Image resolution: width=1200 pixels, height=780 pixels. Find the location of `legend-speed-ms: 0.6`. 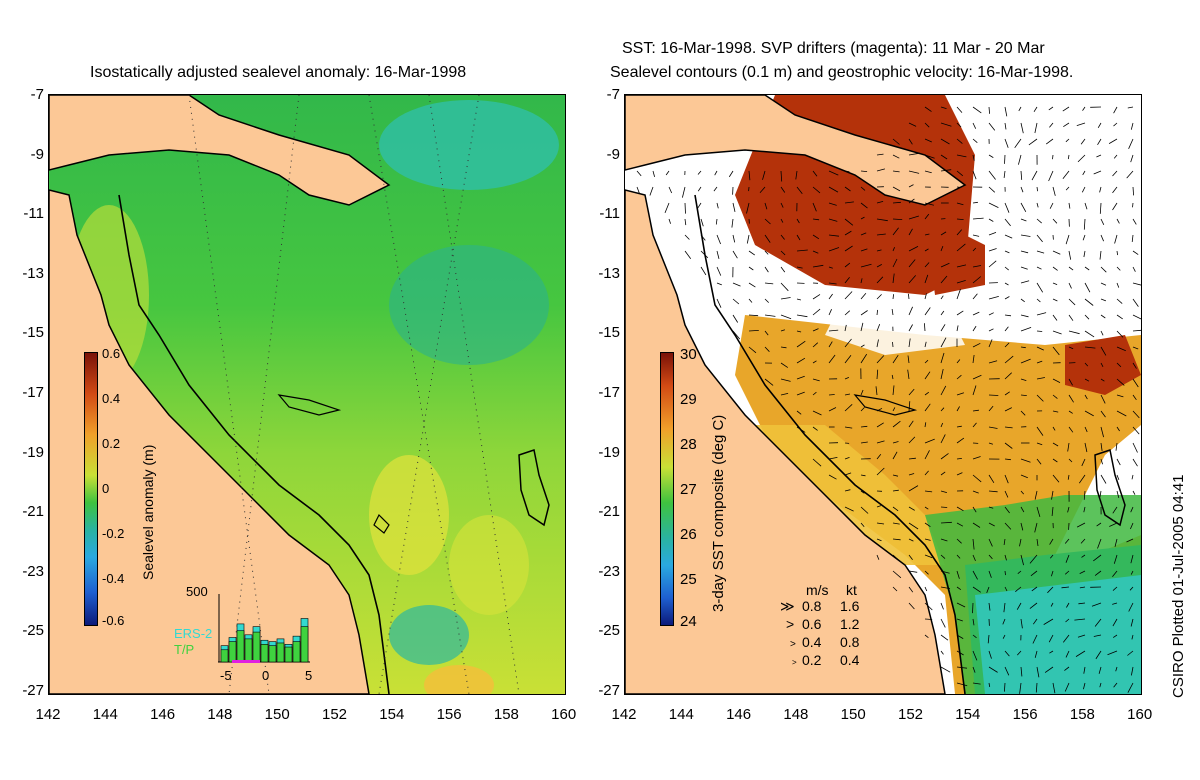

legend-speed-ms: 0.6 is located at coordinates (812, 624).